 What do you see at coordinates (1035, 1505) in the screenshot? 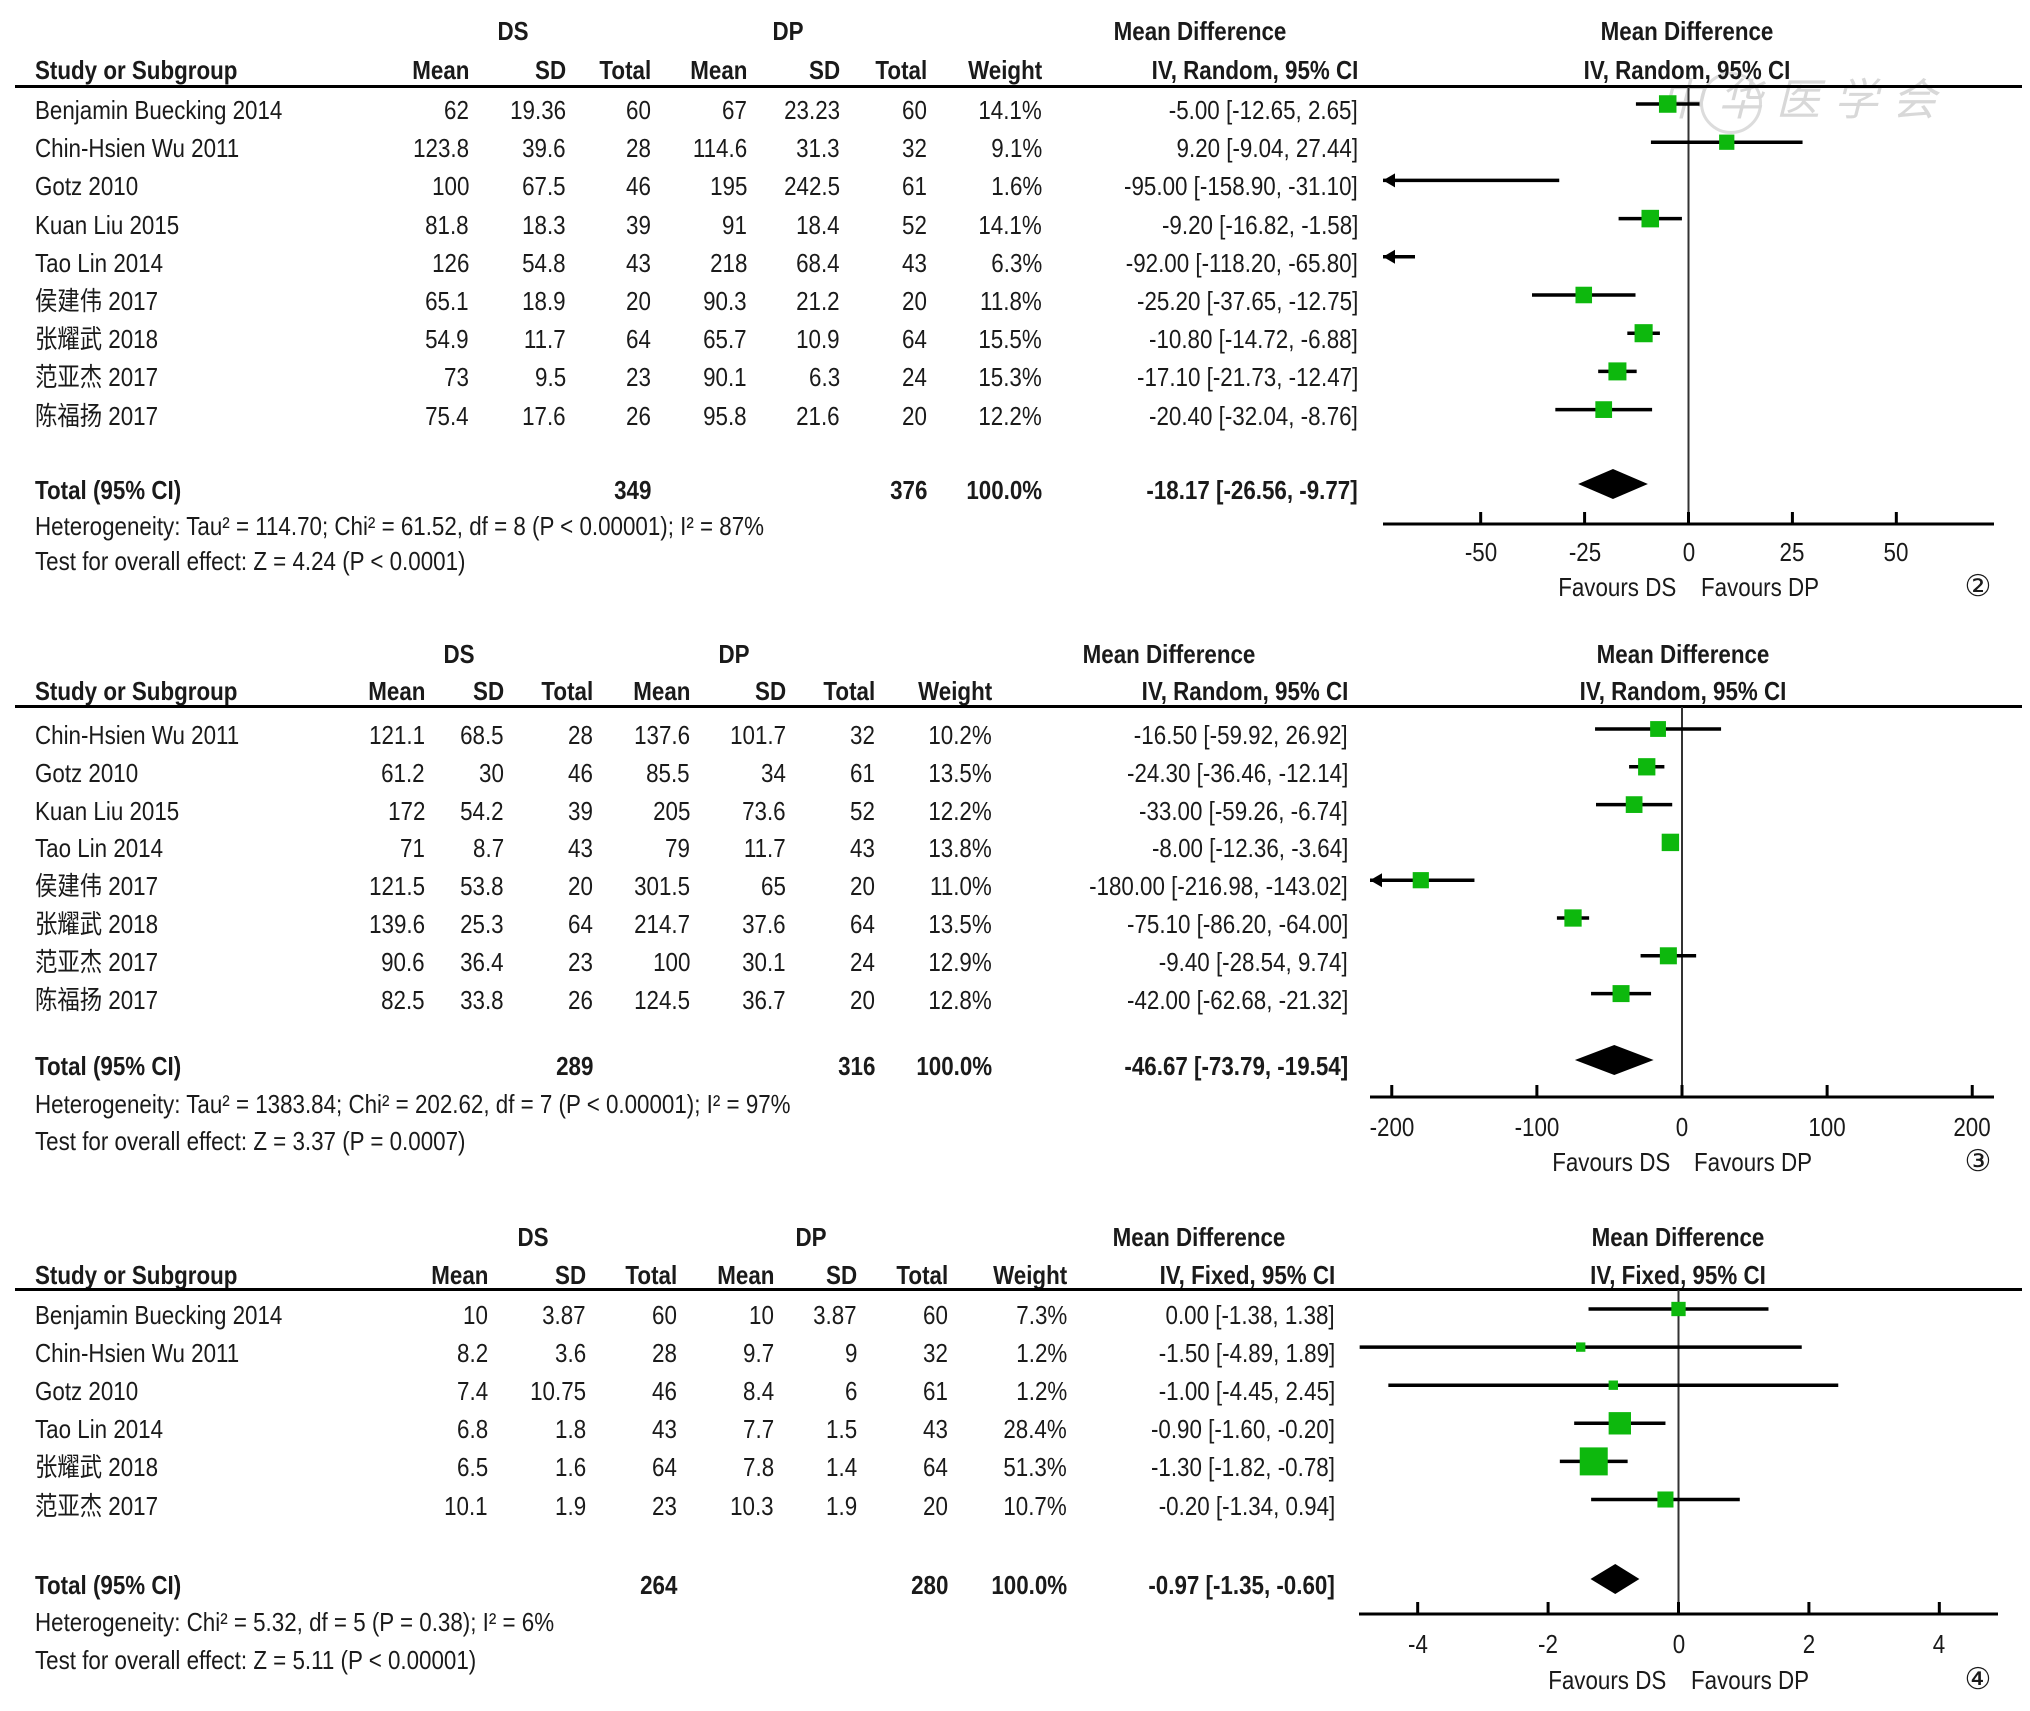
I see `panel3-cell-weight: 10.7%` at bounding box center [1035, 1505].